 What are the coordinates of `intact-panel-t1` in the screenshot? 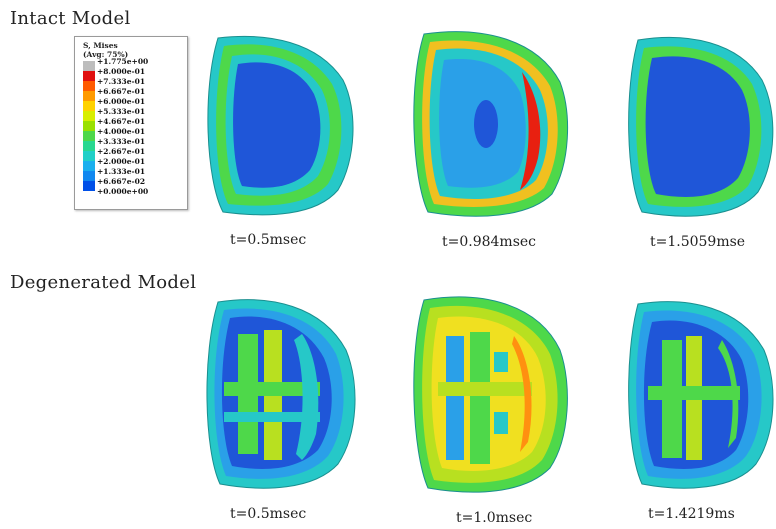 It's located at (280, 125).